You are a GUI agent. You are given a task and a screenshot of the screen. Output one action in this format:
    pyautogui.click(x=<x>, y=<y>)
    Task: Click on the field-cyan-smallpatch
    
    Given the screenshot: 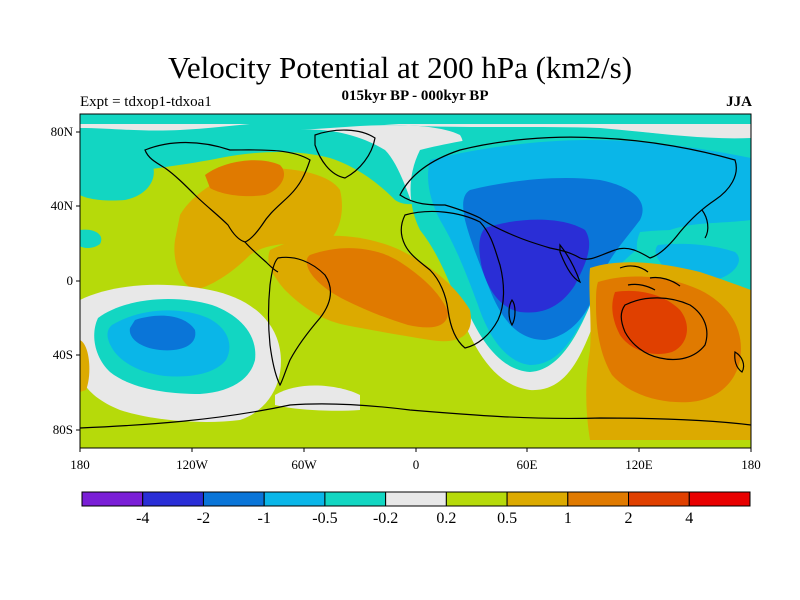 What is the action you would take?
    pyautogui.click(x=91, y=238)
    